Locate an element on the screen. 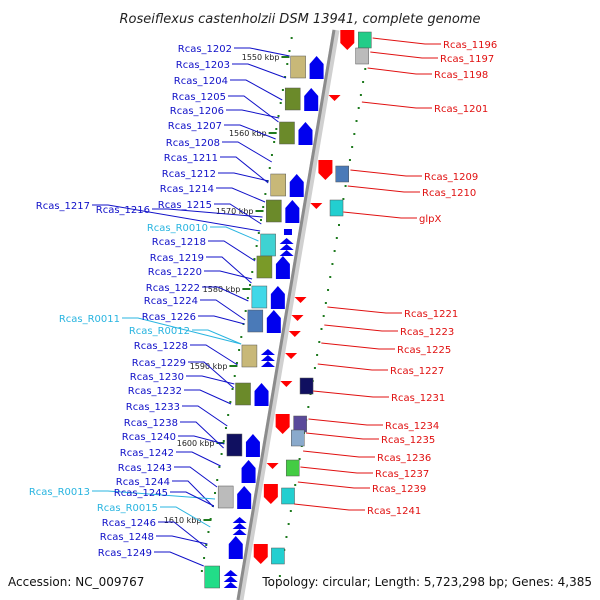  gene-label-right: Rcas_1209 is located at coordinates (451, 177).